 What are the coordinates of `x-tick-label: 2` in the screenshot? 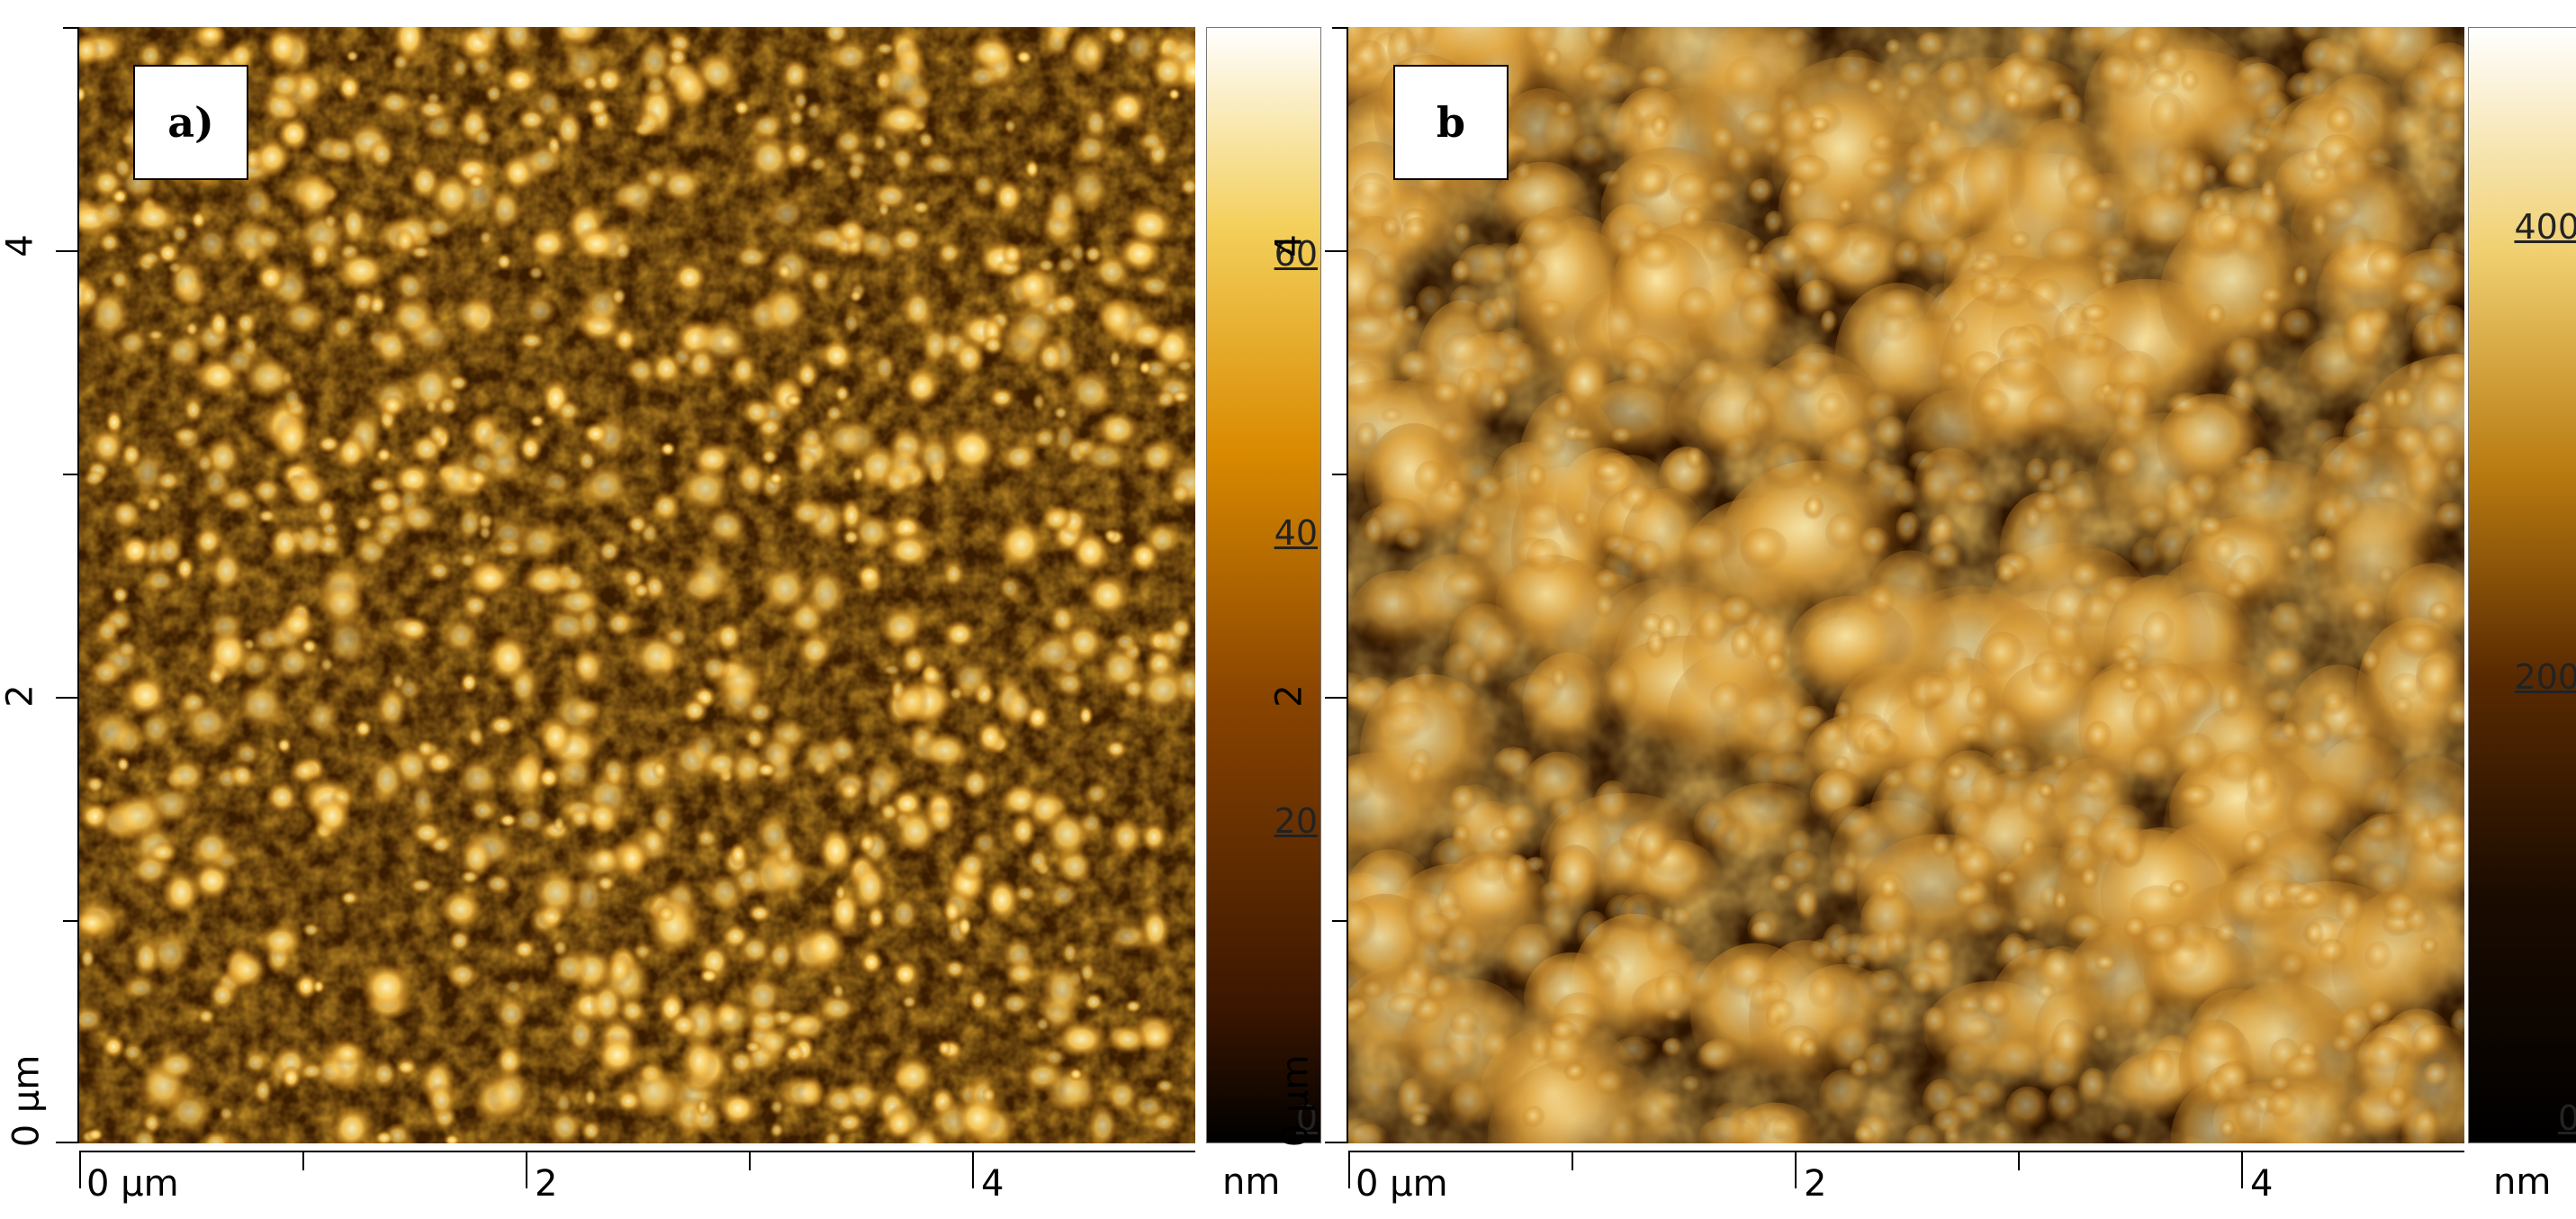 It's located at (1815, 1184).